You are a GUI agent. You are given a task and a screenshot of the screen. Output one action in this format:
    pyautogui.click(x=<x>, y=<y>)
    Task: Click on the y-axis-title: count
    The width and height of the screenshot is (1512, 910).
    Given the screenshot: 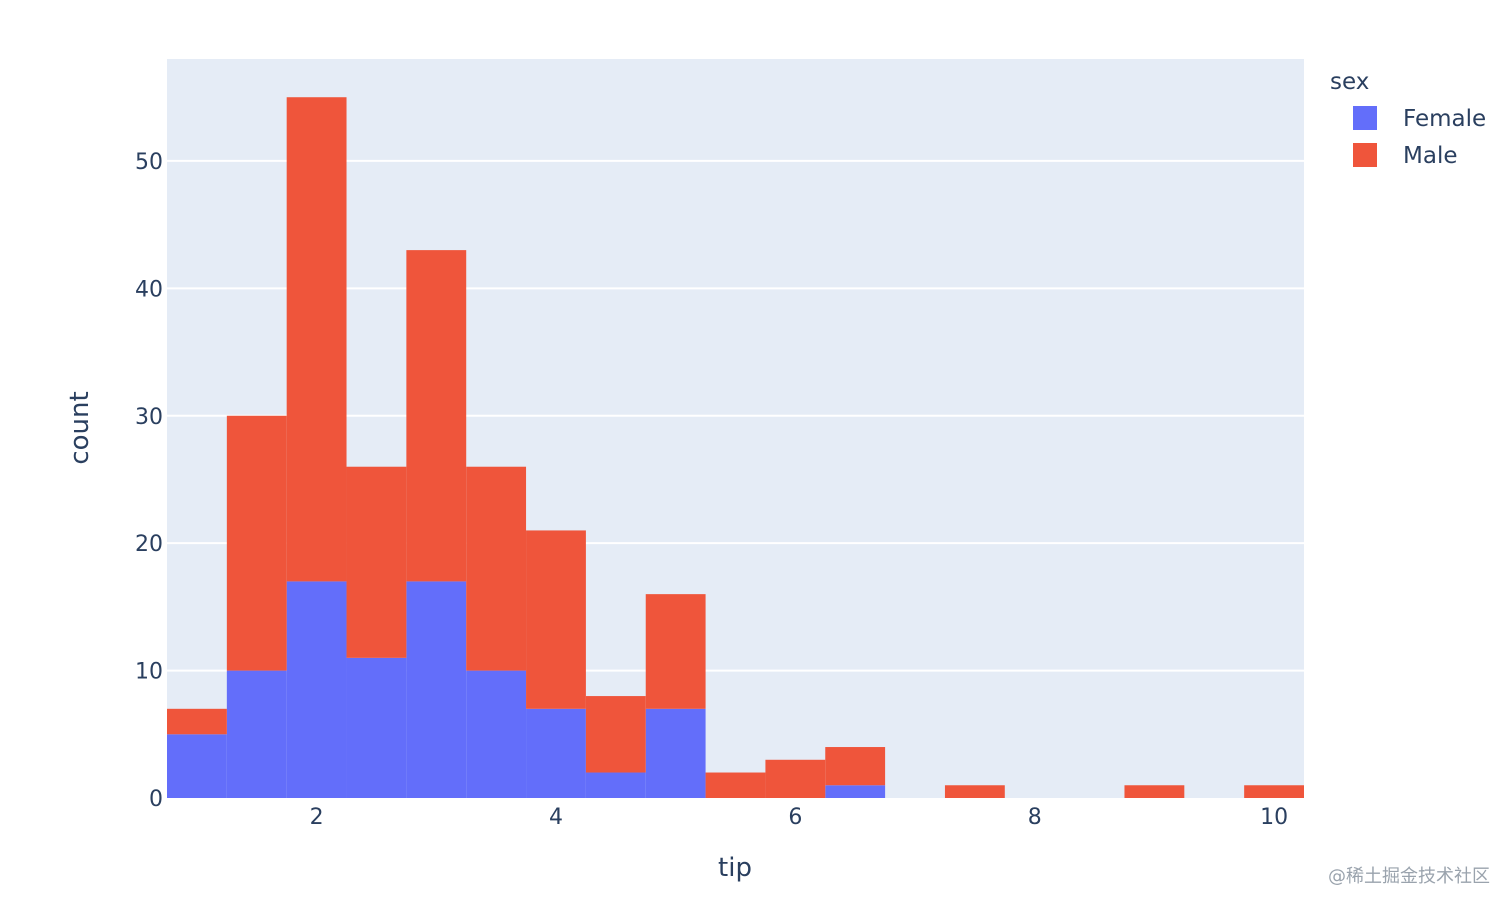 What is the action you would take?
    pyautogui.click(x=80, y=427)
    